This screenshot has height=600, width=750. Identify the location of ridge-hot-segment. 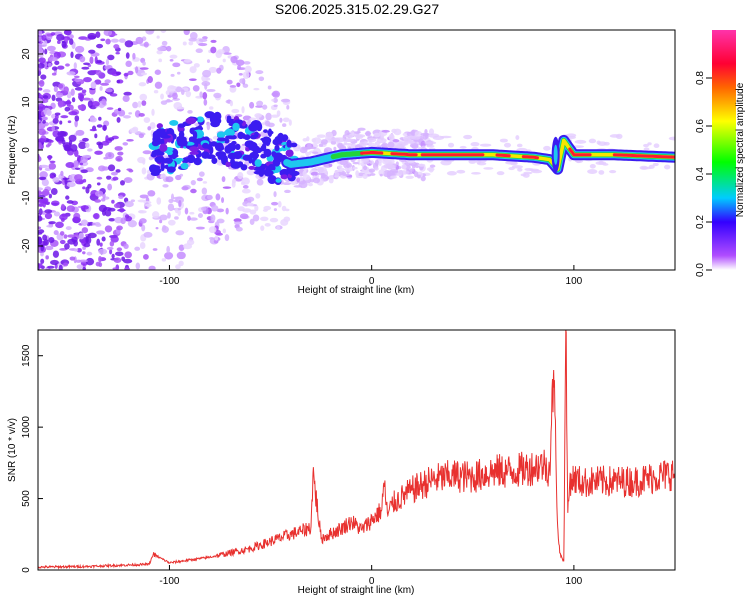
(643, 156).